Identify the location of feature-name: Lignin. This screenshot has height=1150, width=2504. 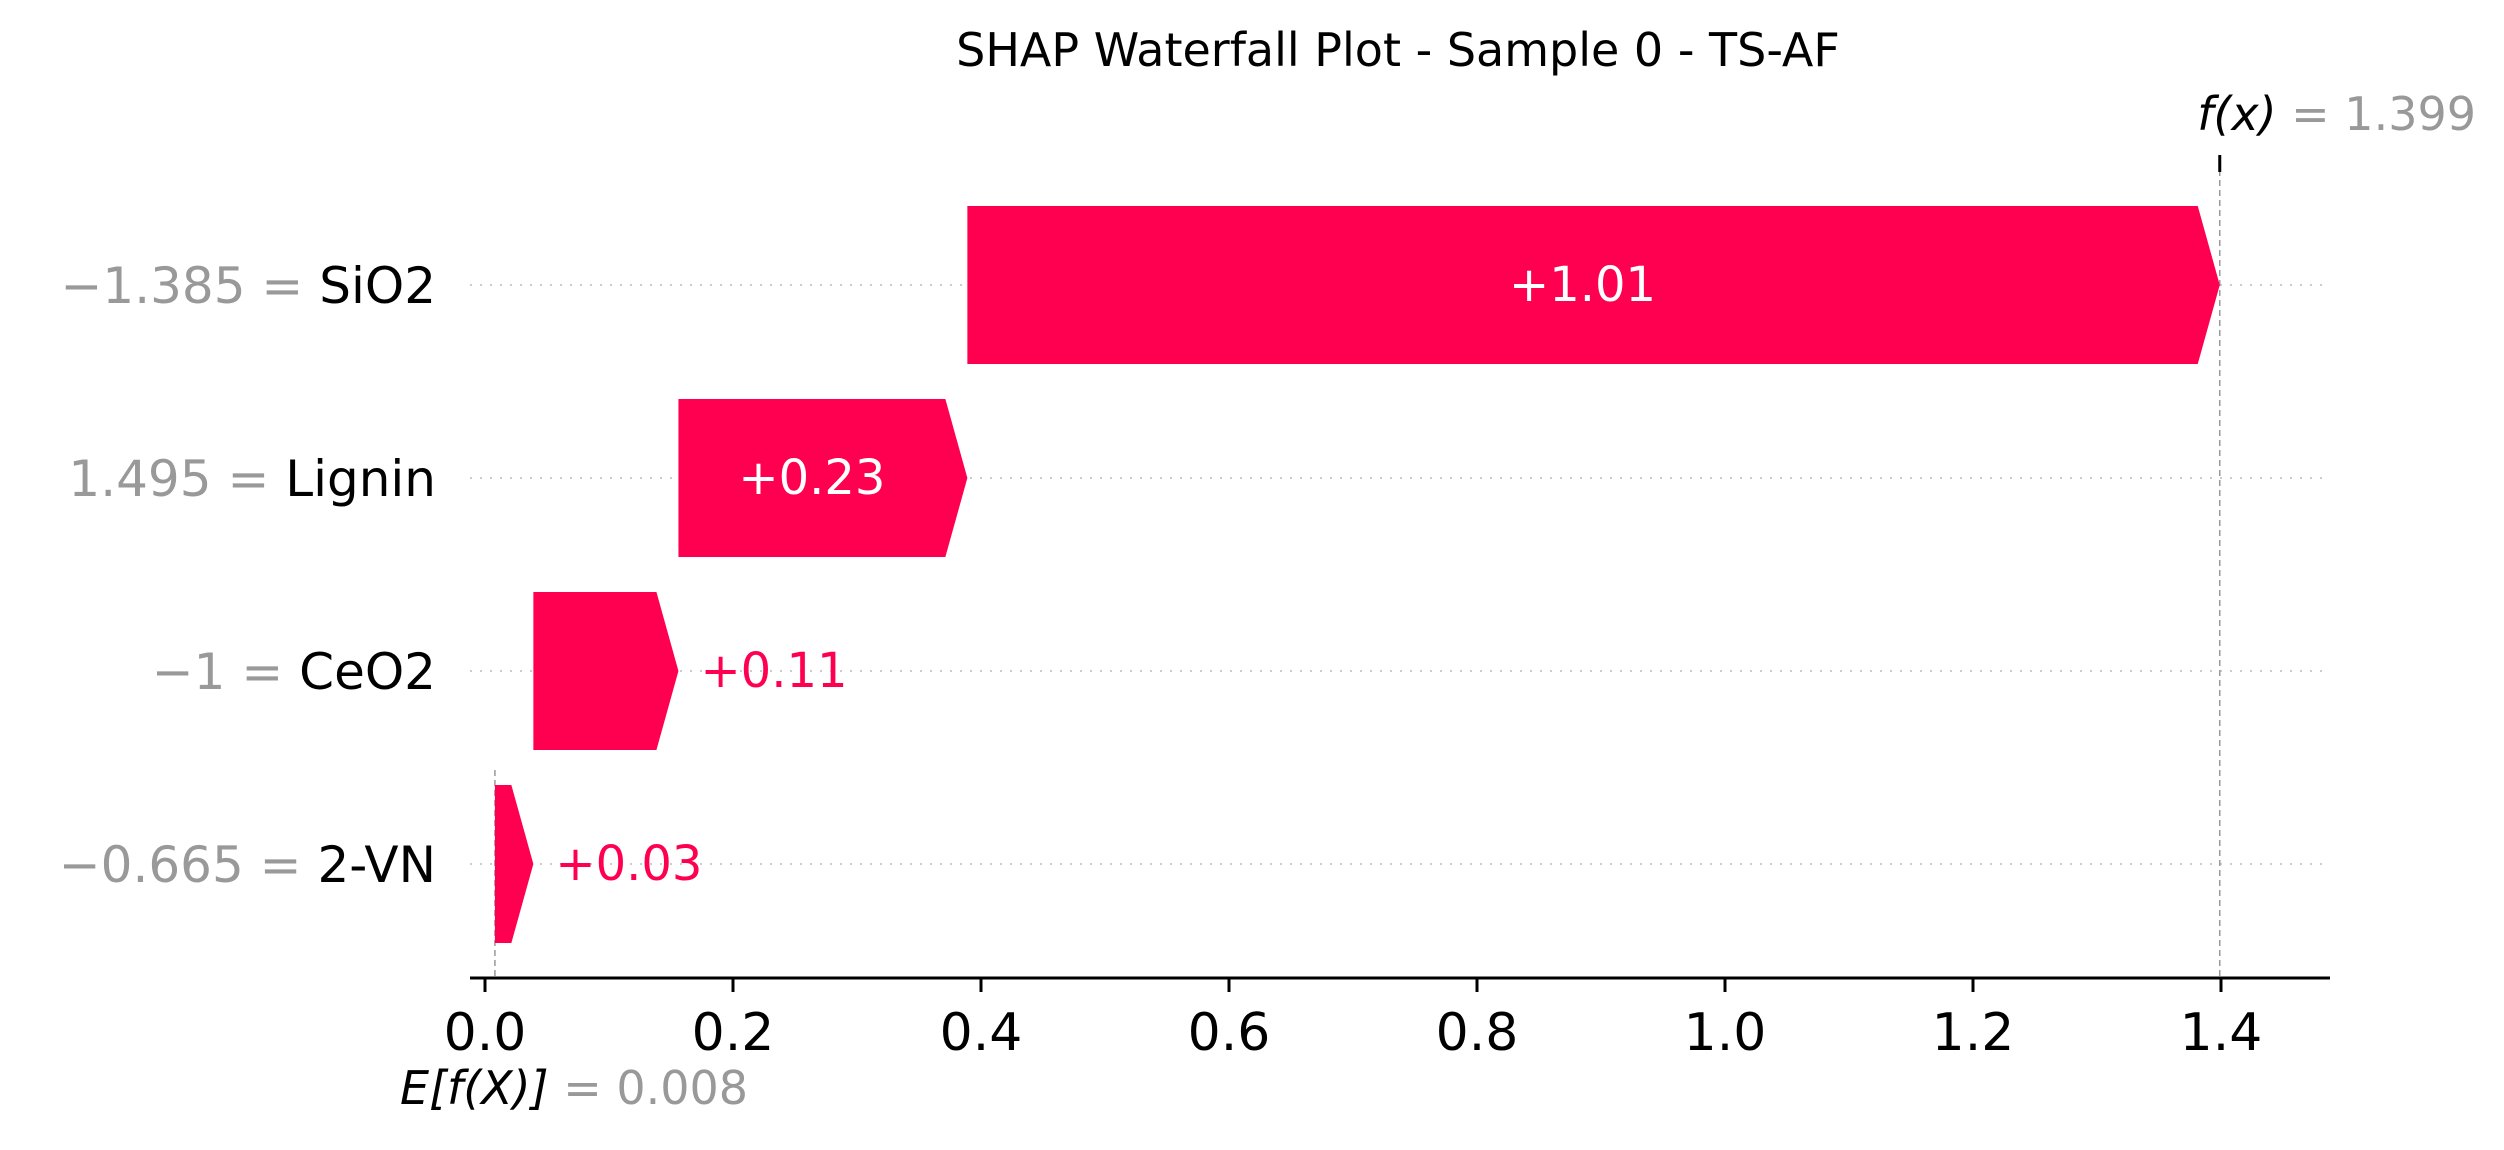
(360, 479).